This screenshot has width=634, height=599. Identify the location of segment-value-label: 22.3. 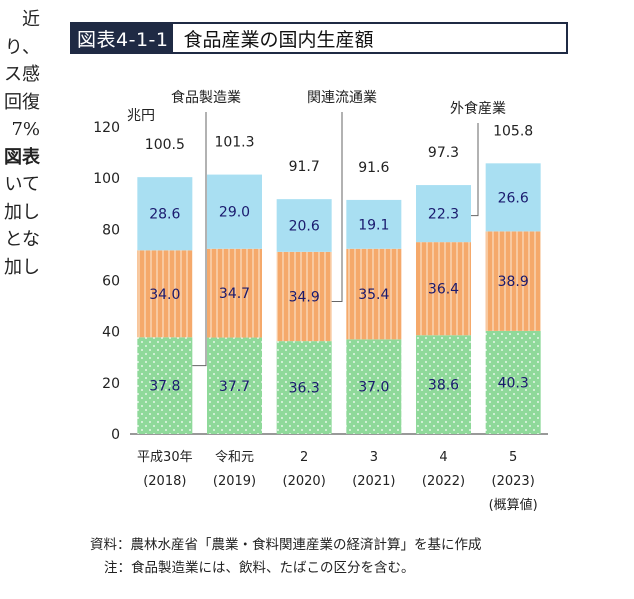
(443, 215).